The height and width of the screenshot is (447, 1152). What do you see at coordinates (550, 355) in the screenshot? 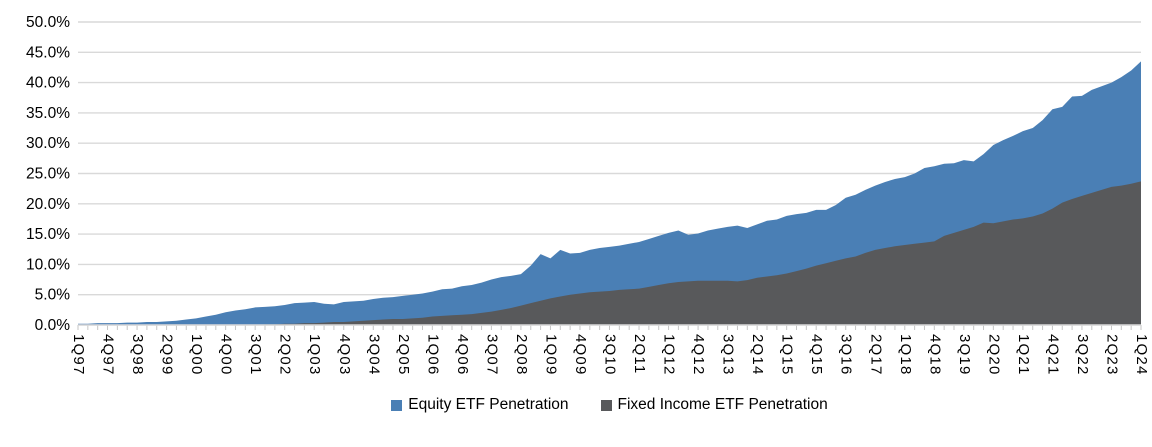
I see `x-axis-tick-label: 1Q09` at bounding box center [550, 355].